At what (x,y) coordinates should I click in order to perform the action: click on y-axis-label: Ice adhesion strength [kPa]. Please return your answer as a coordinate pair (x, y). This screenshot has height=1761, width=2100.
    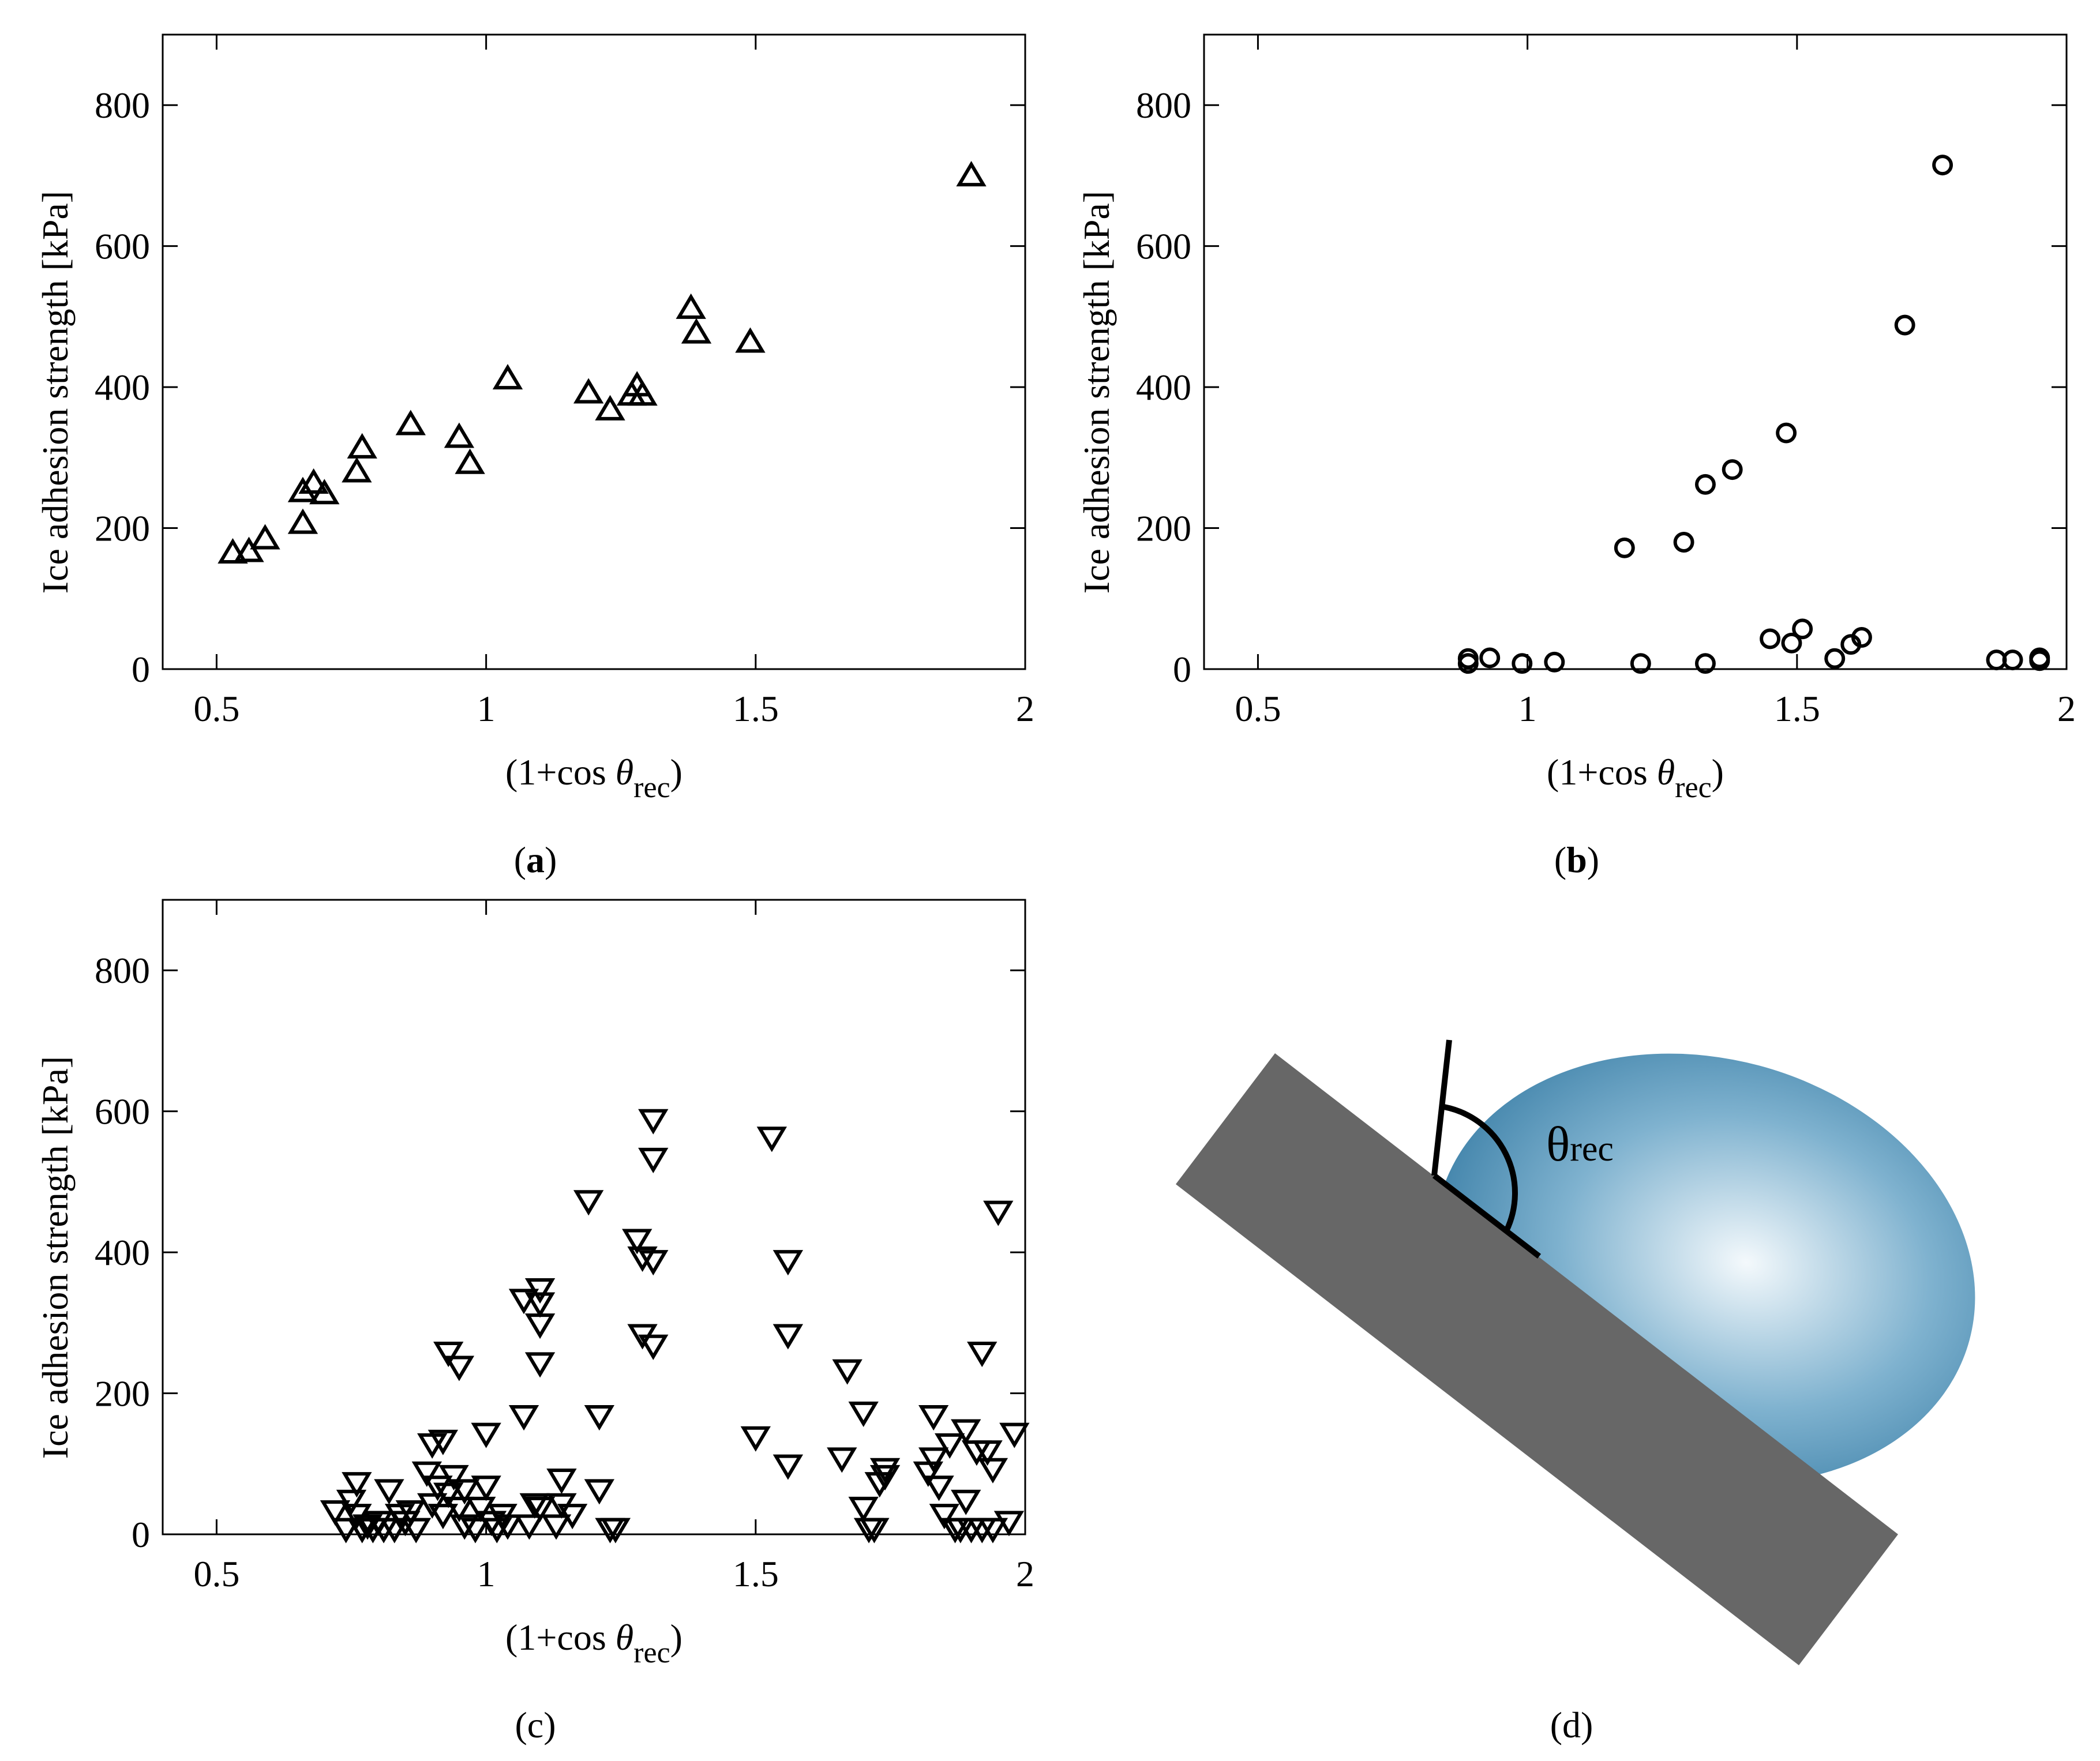
    Looking at the image, I should click on (55, 392).